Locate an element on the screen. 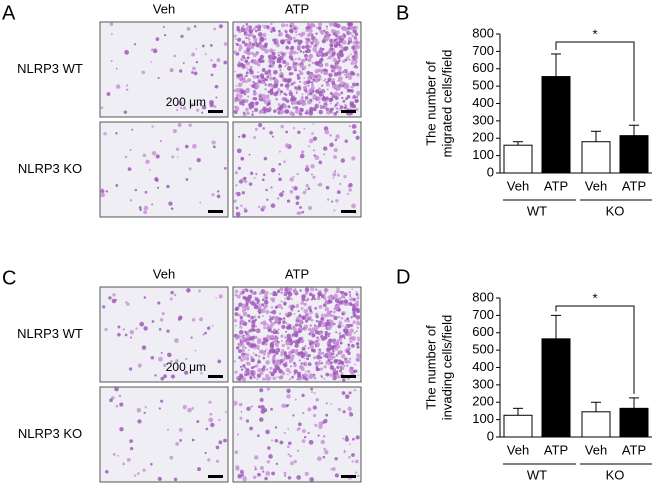 This screenshot has width=656, height=492. micrograph is located at coordinates (164, 334).